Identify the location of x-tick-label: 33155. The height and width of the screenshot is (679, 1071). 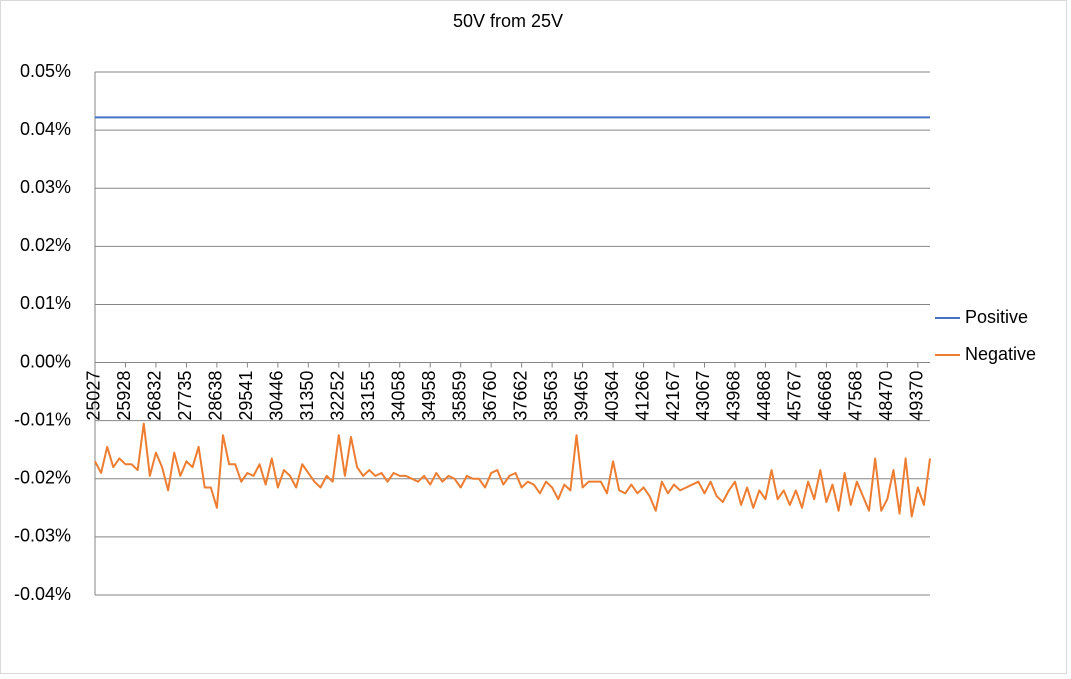
(368, 396).